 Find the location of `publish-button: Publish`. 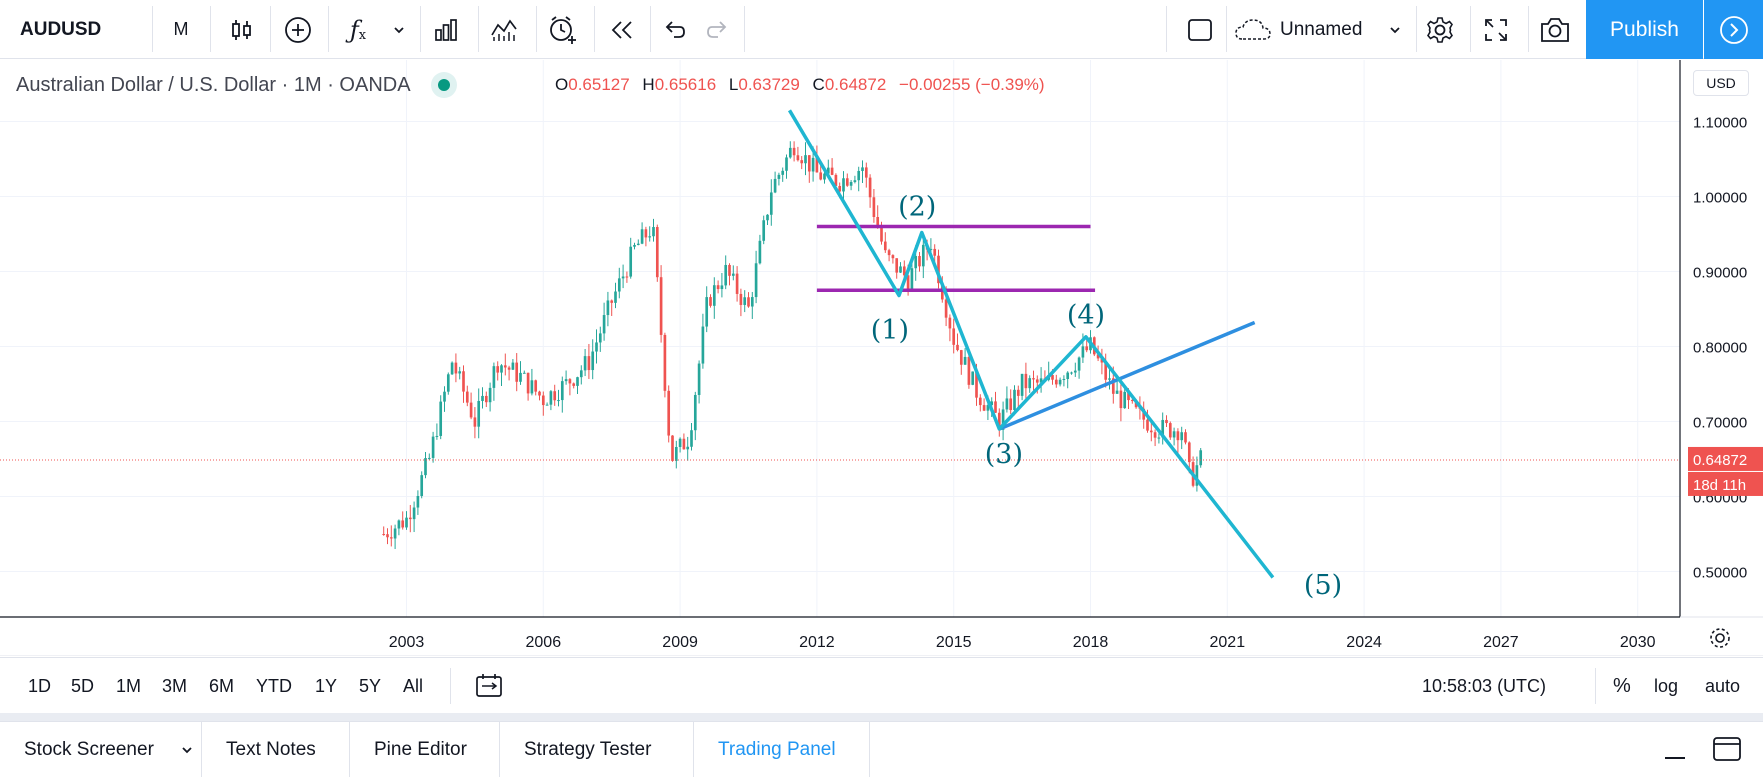

publish-button: Publish is located at coordinates (1644, 29).